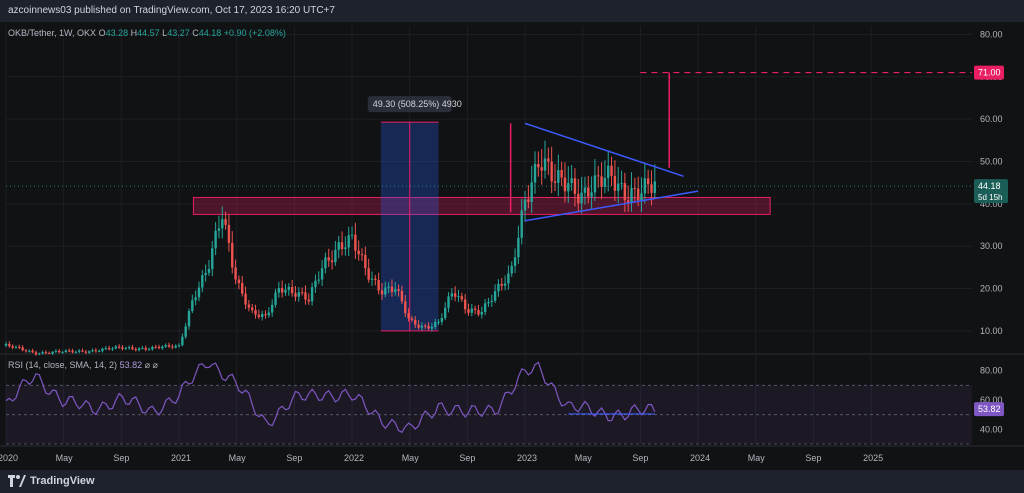 The height and width of the screenshot is (493, 1024). Describe the element at coordinates (417, 104) in the screenshot. I see `measure-label: 49.30 (508.25%) 4930` at that location.